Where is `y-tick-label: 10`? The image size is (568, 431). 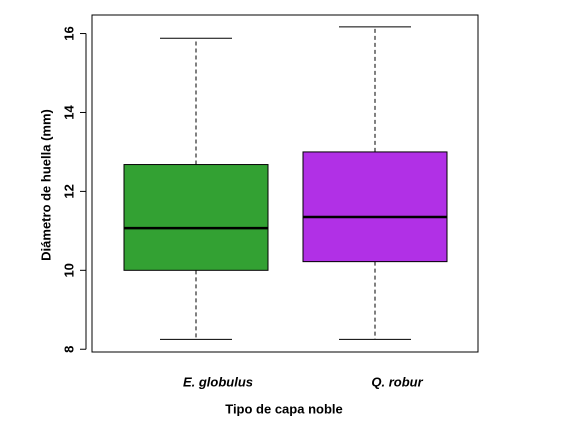 y-tick-label: 10 is located at coordinates (68, 270).